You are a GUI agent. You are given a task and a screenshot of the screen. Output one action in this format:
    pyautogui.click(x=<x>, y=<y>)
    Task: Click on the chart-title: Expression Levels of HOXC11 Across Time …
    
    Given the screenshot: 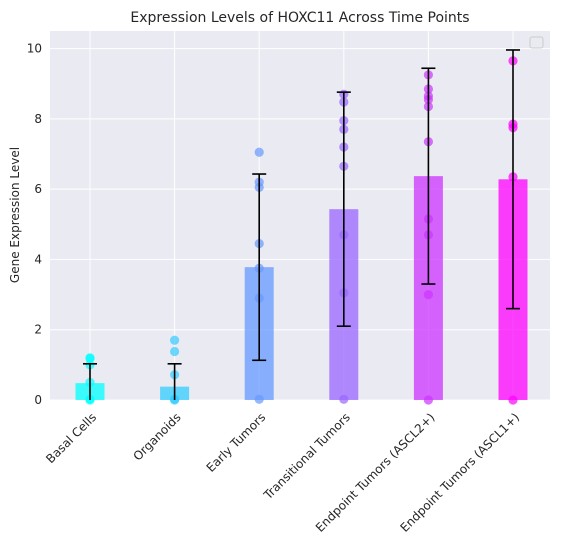 What is the action you would take?
    pyautogui.click(x=299, y=18)
    